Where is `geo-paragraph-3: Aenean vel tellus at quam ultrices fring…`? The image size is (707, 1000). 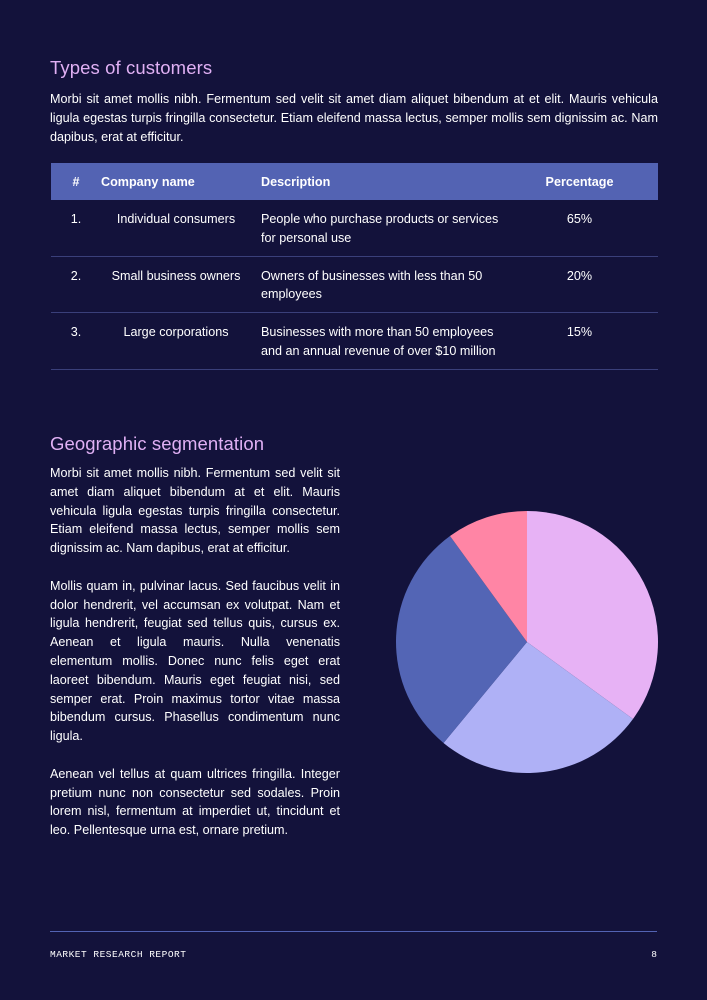 geo-paragraph-3: Aenean vel tellus at quam ultrices fring… is located at coordinates (195, 802).